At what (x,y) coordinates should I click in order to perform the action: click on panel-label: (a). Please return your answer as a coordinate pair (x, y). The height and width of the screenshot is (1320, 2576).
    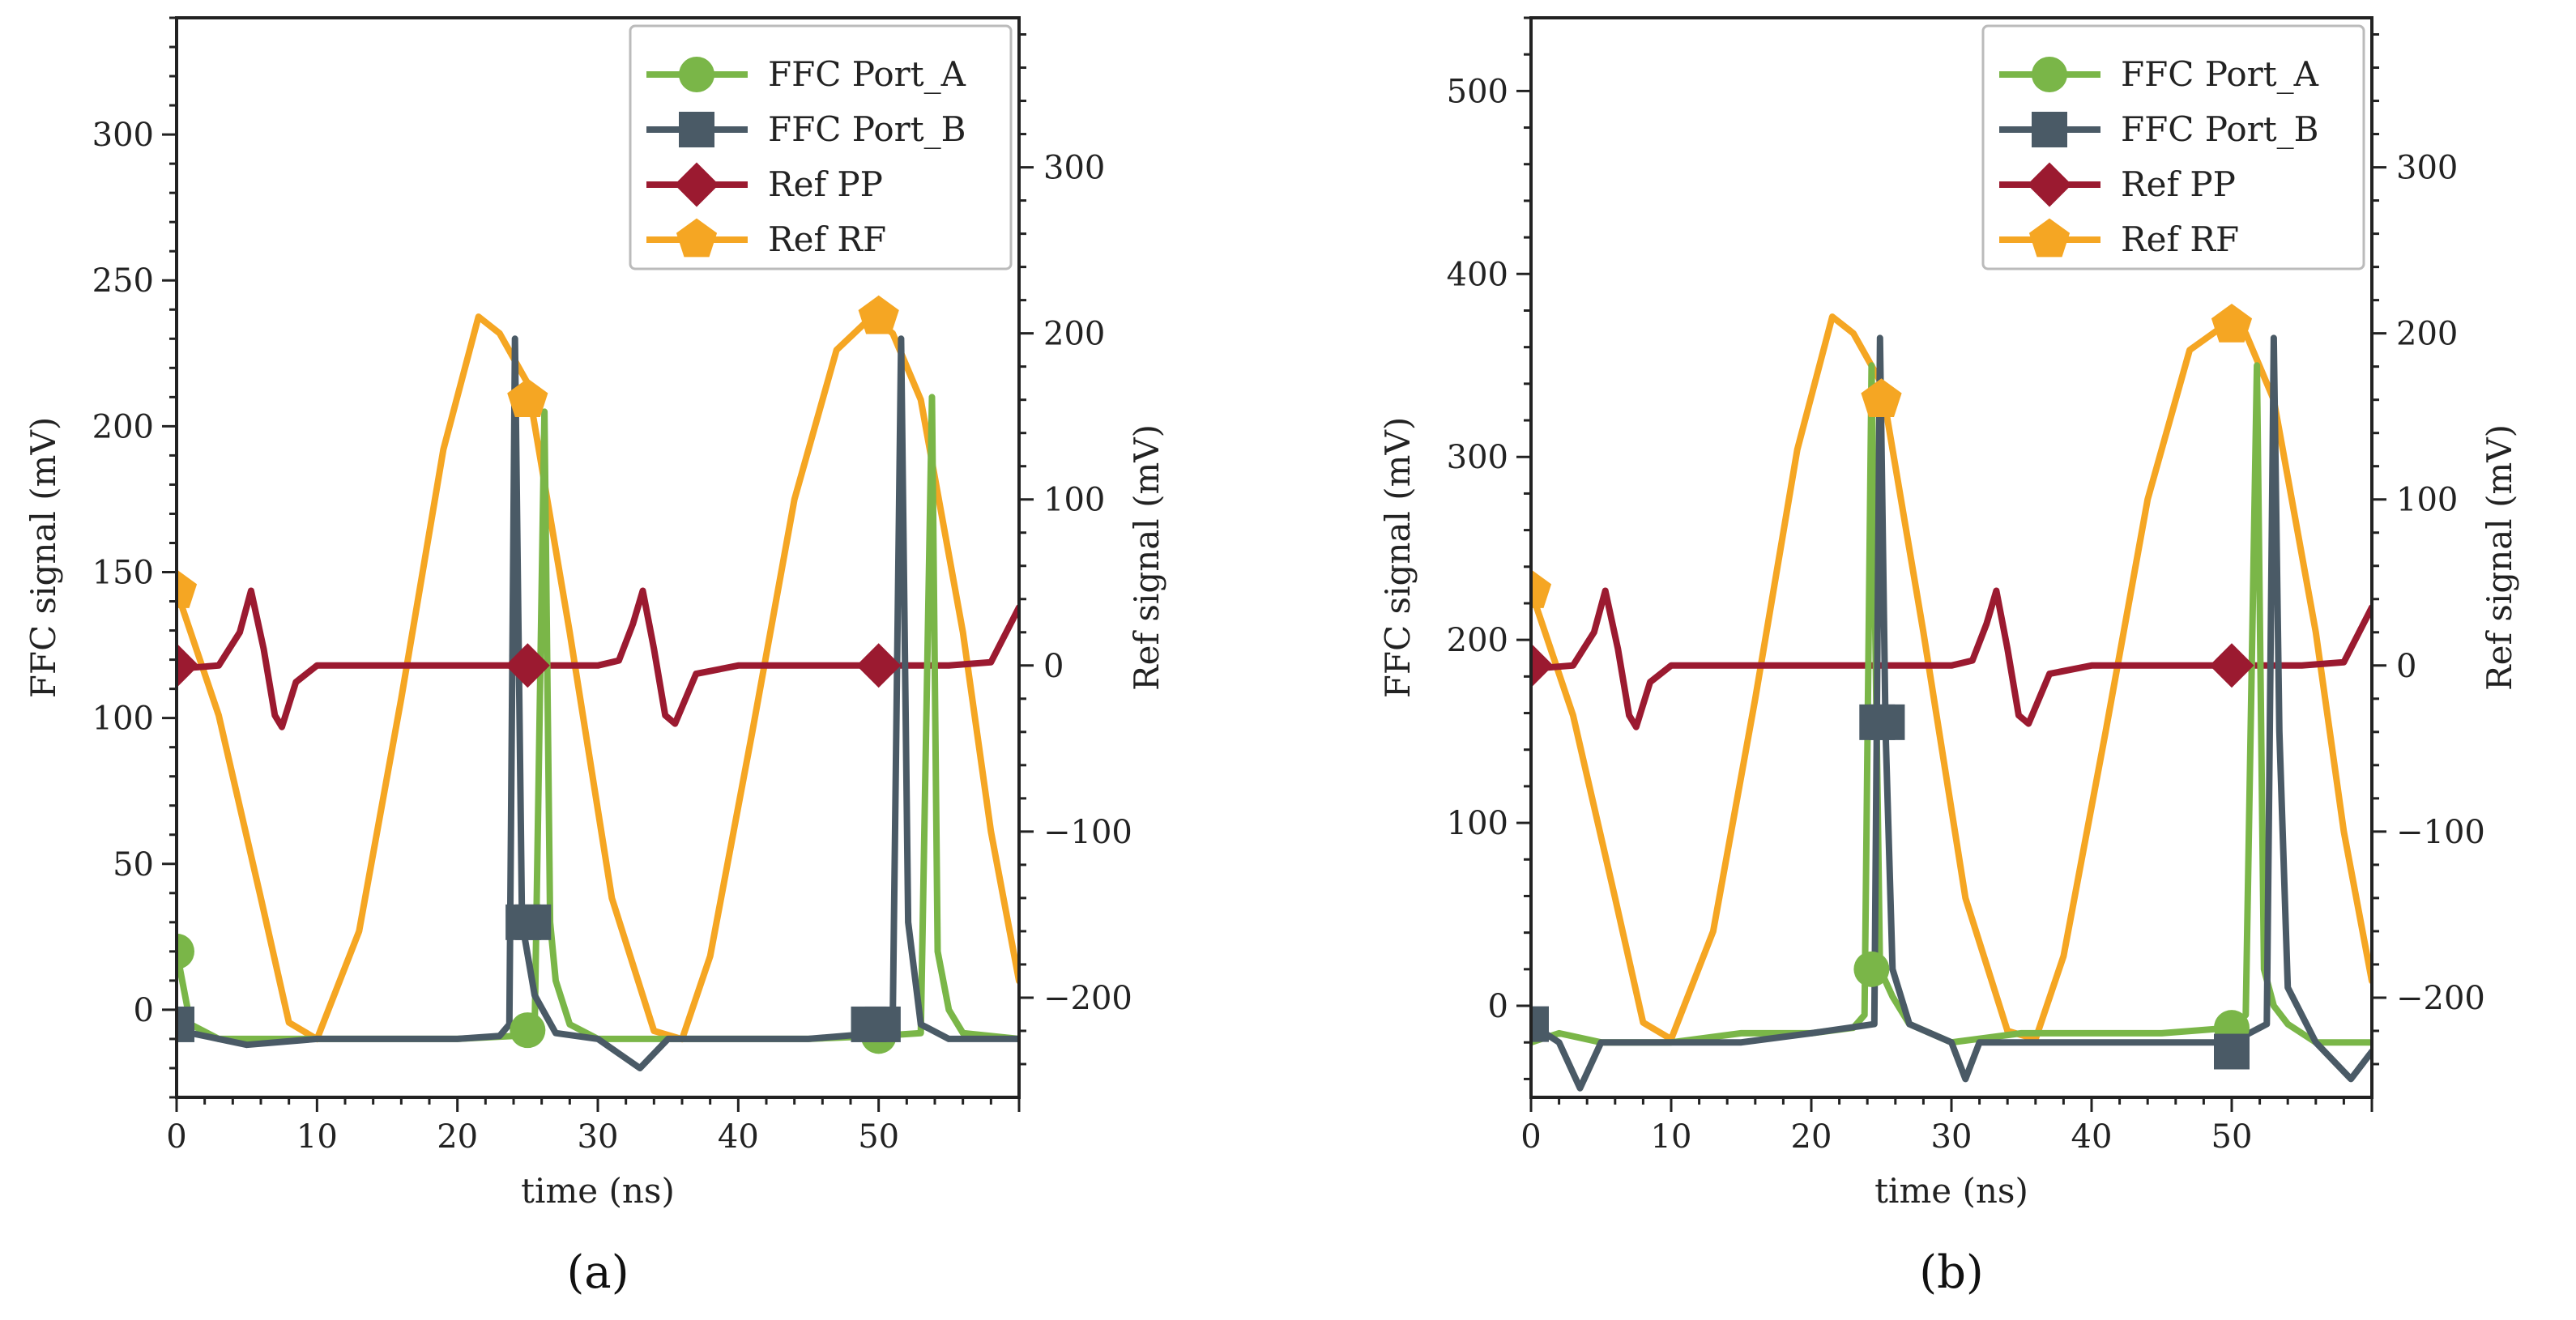
    Looking at the image, I should click on (598, 1272).